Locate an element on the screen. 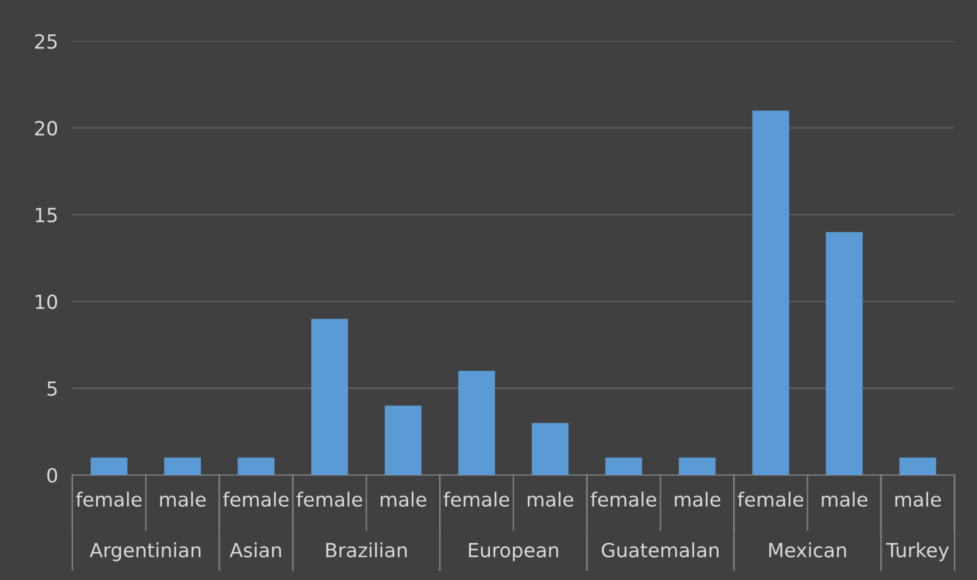 This screenshot has height=580, width=977. text: Brazilian is located at coordinates (366, 550).